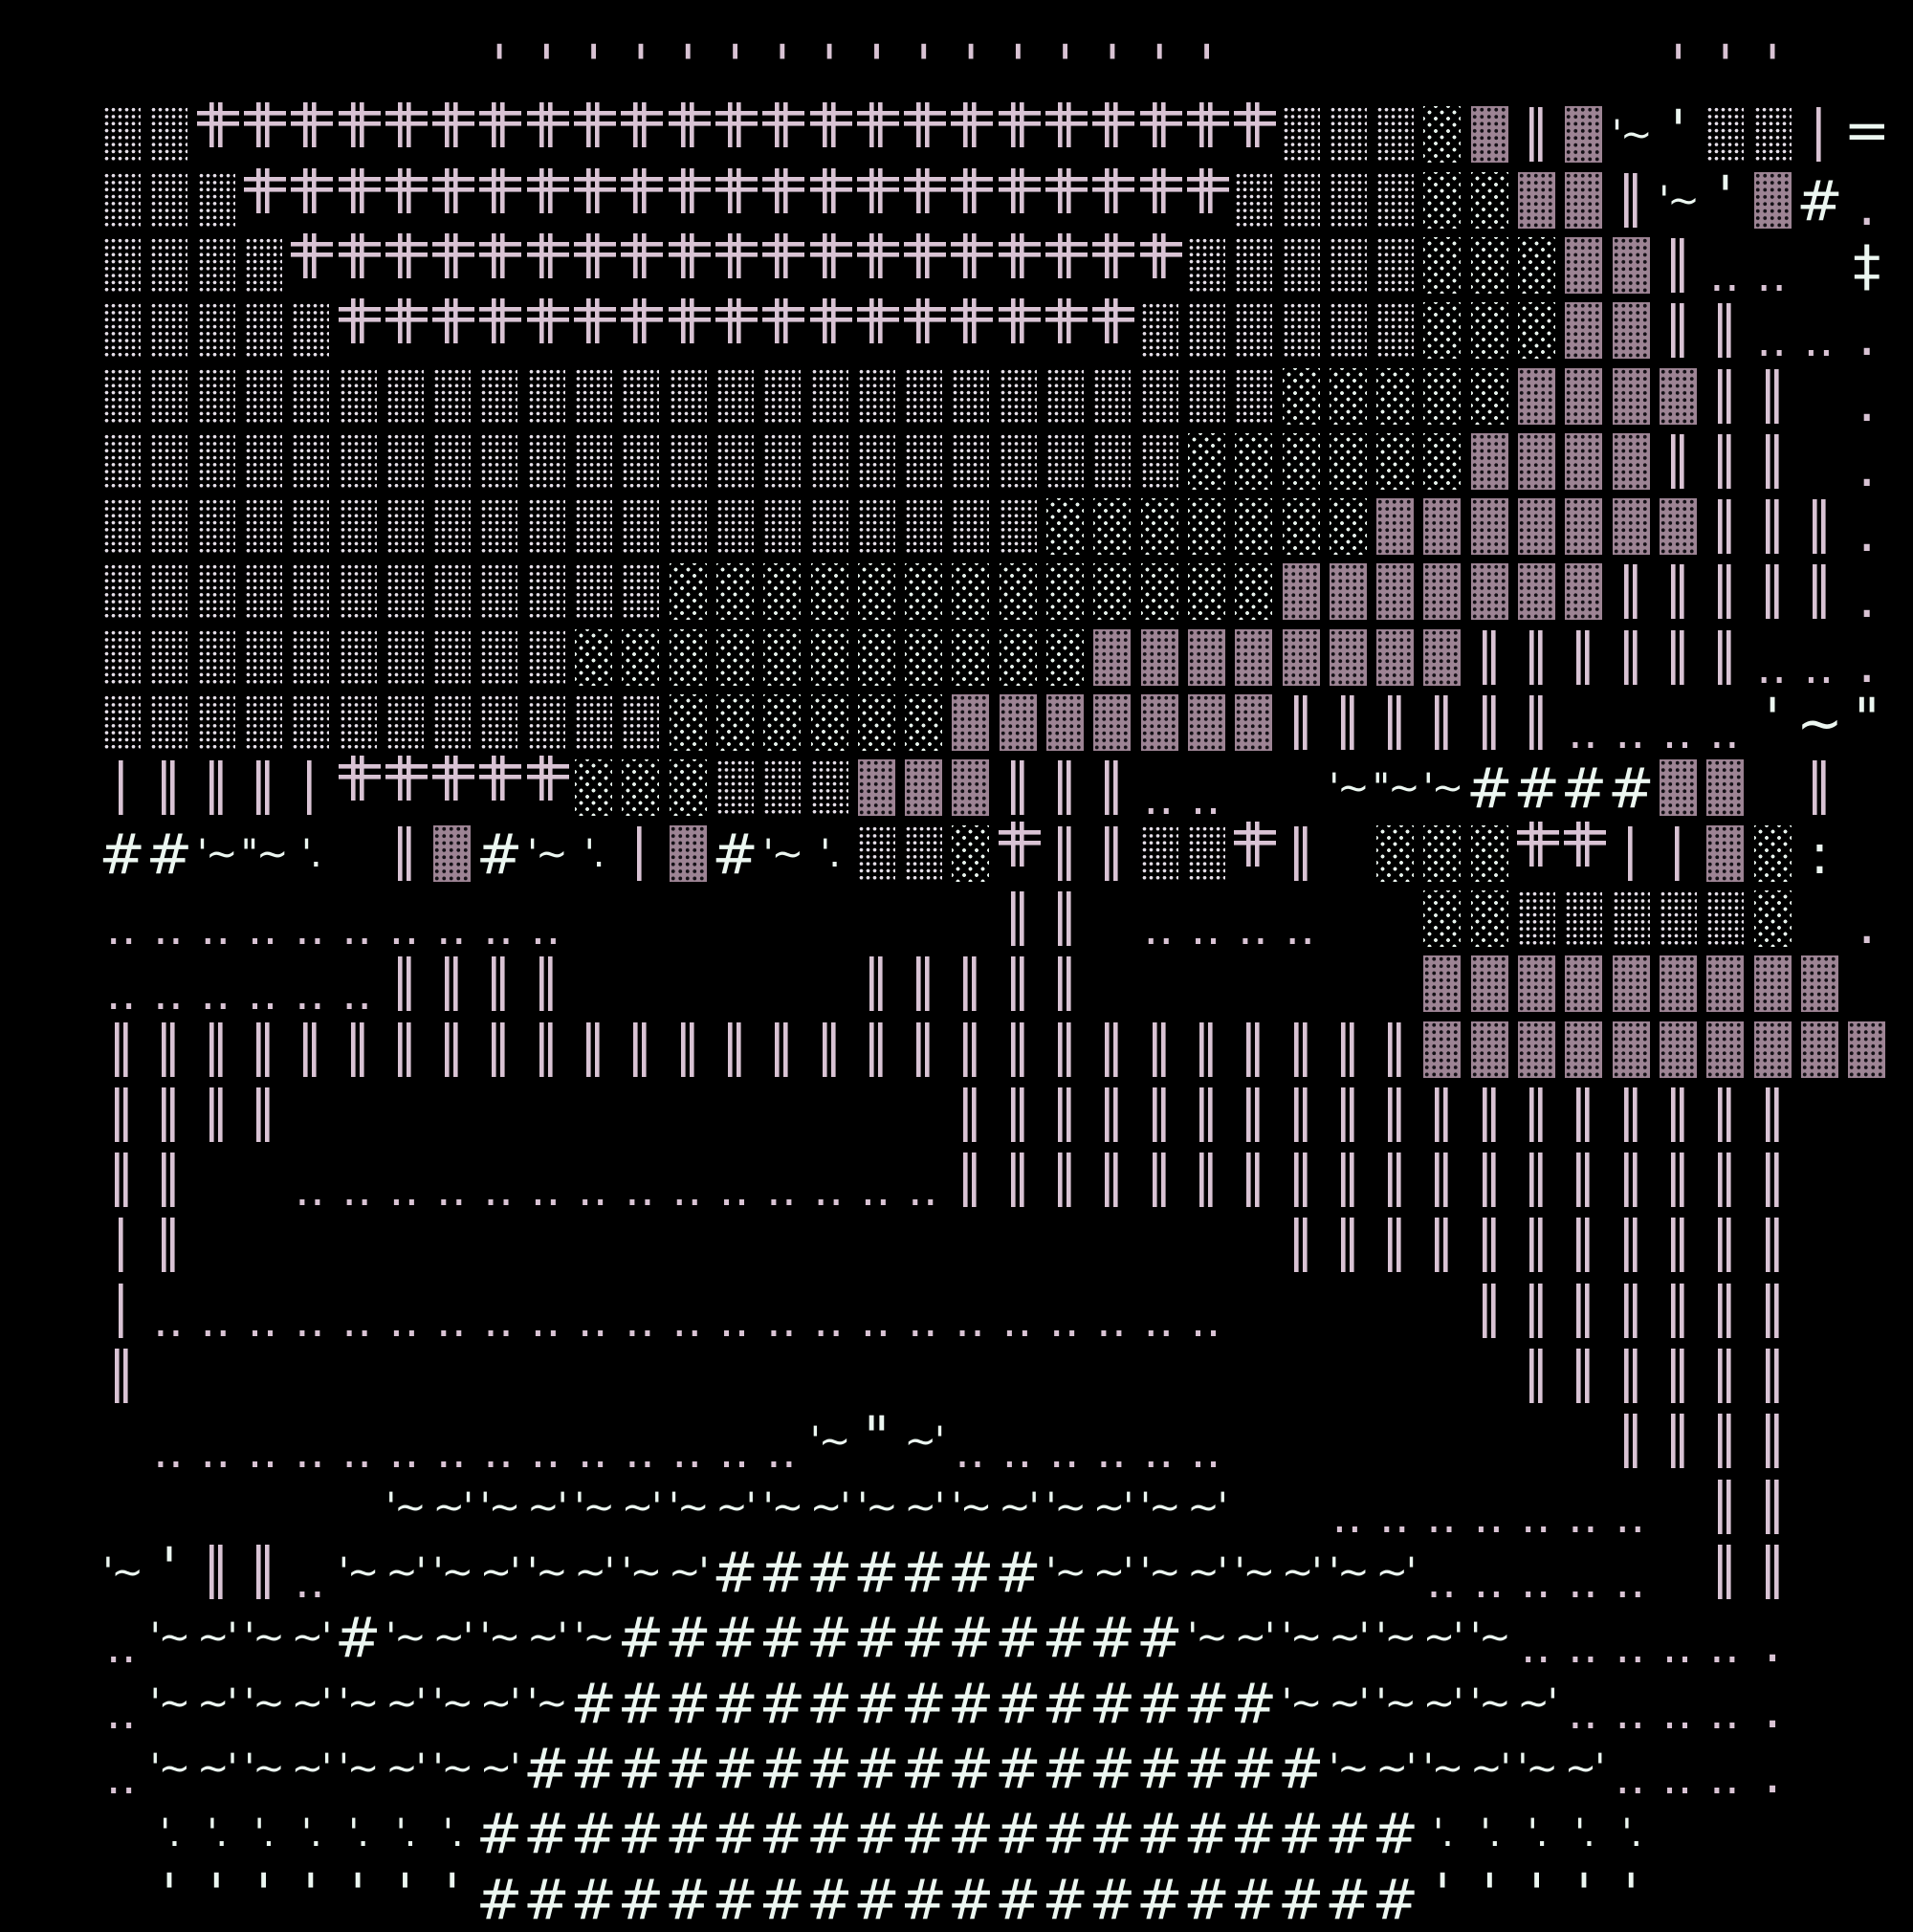 The width and height of the screenshot is (1913, 1932). I want to click on text-glyph: ", so click(877, 1437).